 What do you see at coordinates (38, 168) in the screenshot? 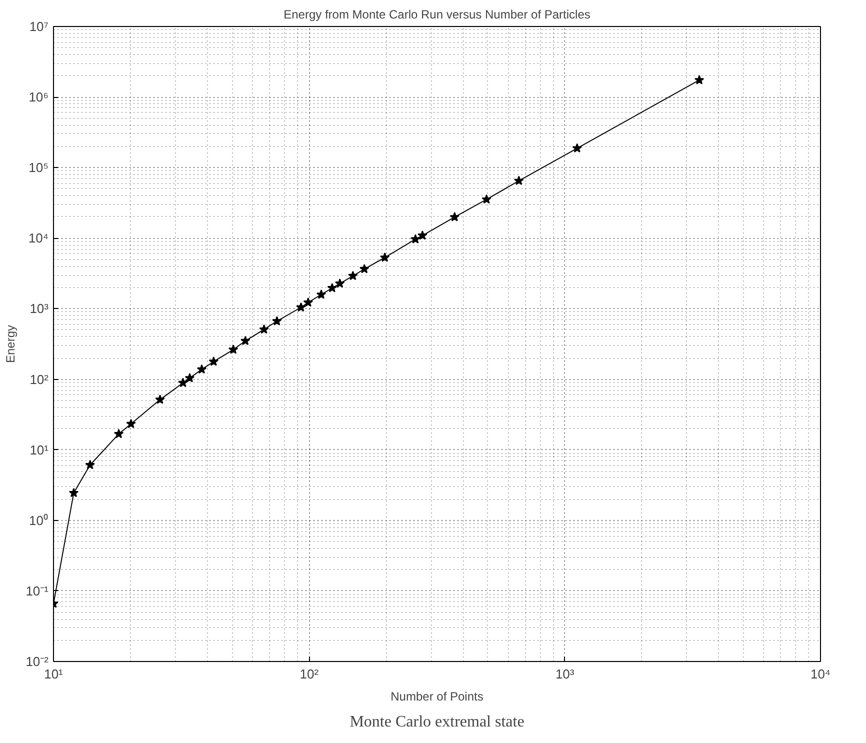
I see `y-tick-label: 10⁵` at bounding box center [38, 168].